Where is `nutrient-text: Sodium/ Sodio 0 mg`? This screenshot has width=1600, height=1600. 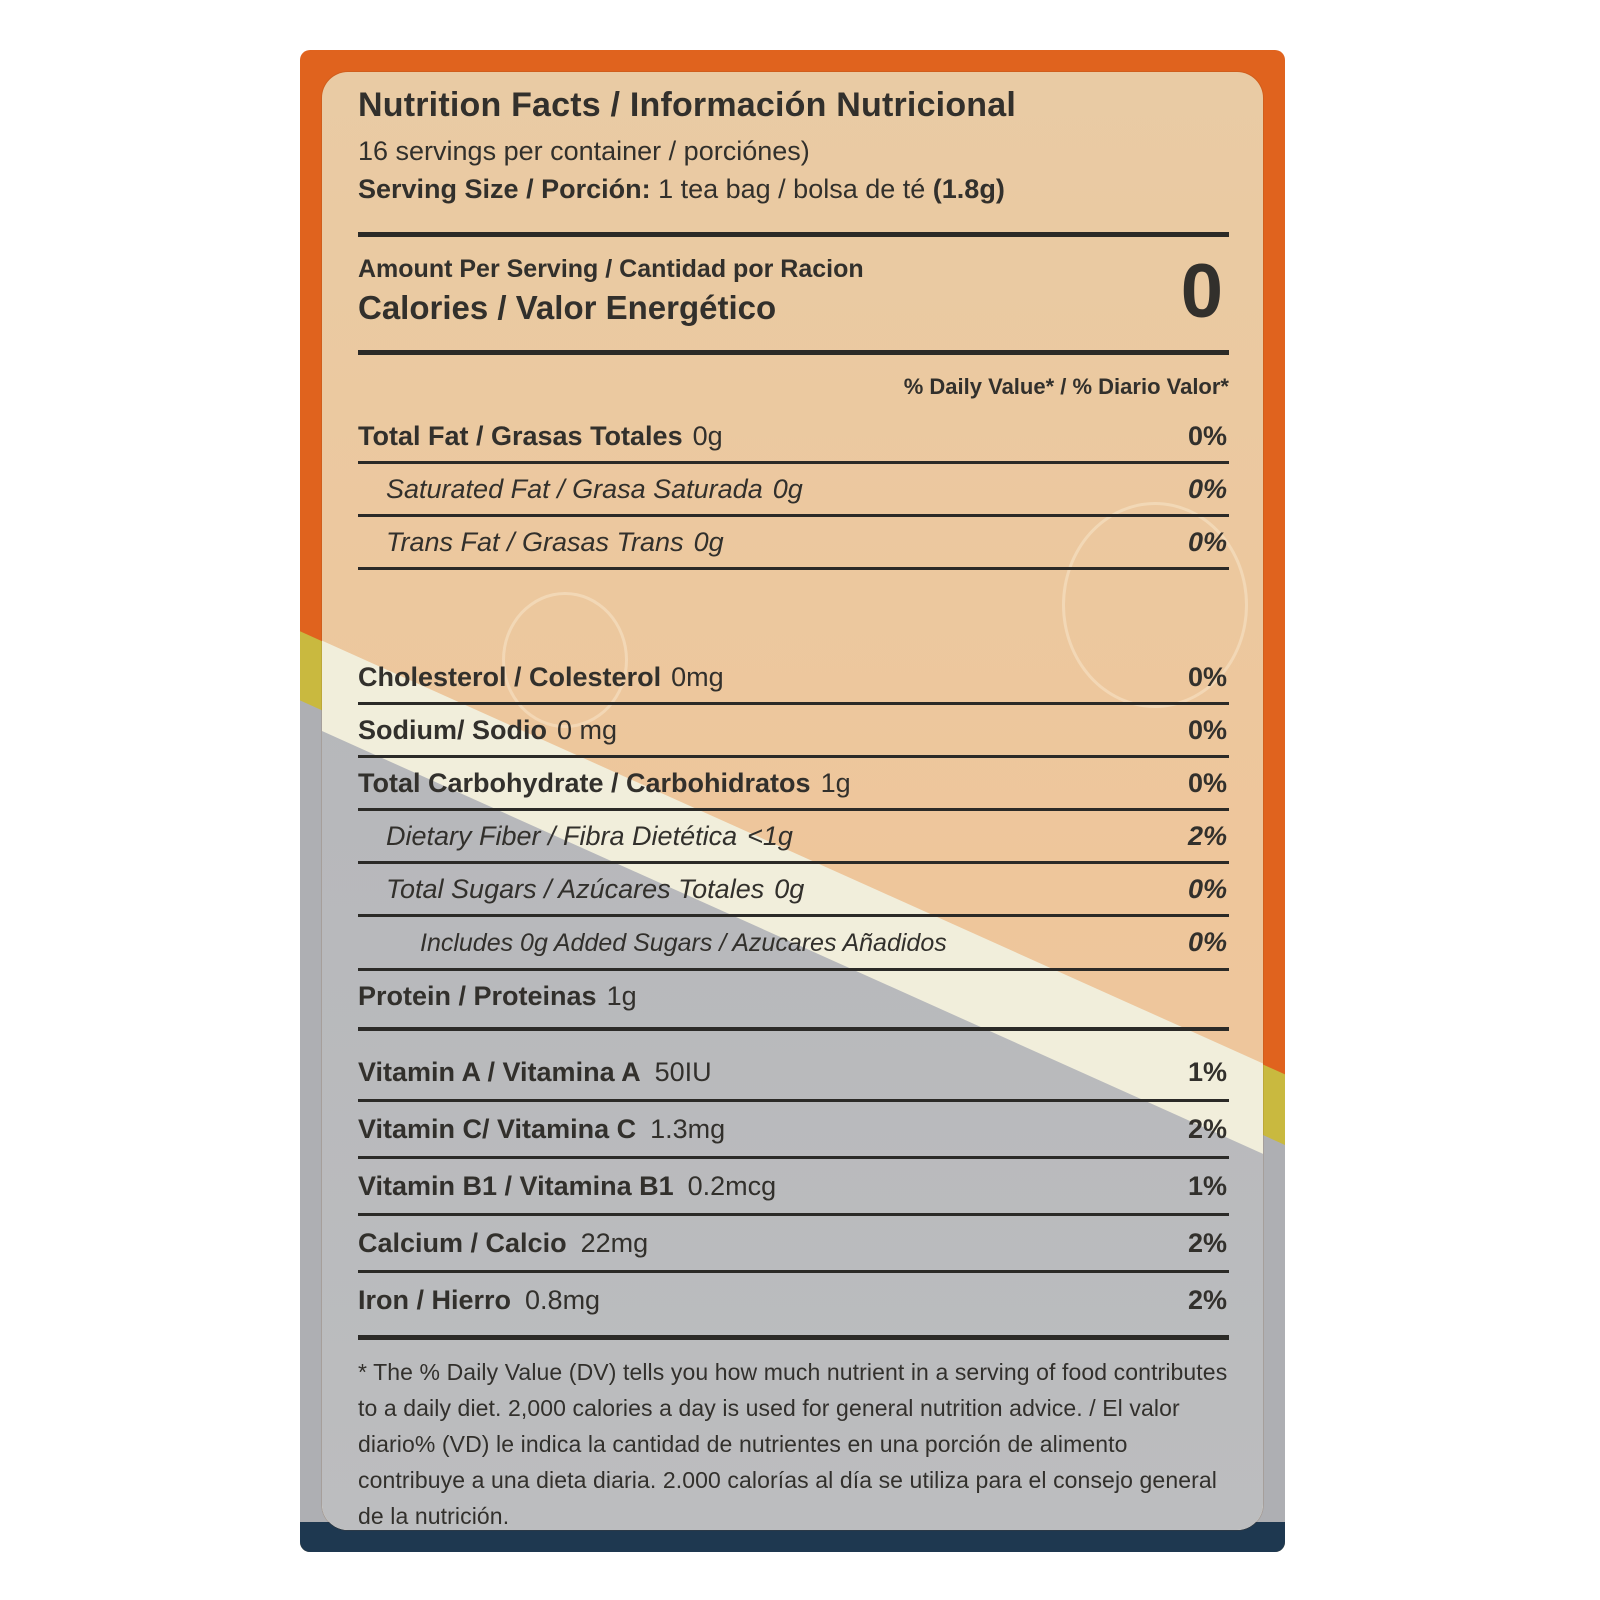 nutrient-text: Sodium/ Sodio 0 mg is located at coordinates (487, 730).